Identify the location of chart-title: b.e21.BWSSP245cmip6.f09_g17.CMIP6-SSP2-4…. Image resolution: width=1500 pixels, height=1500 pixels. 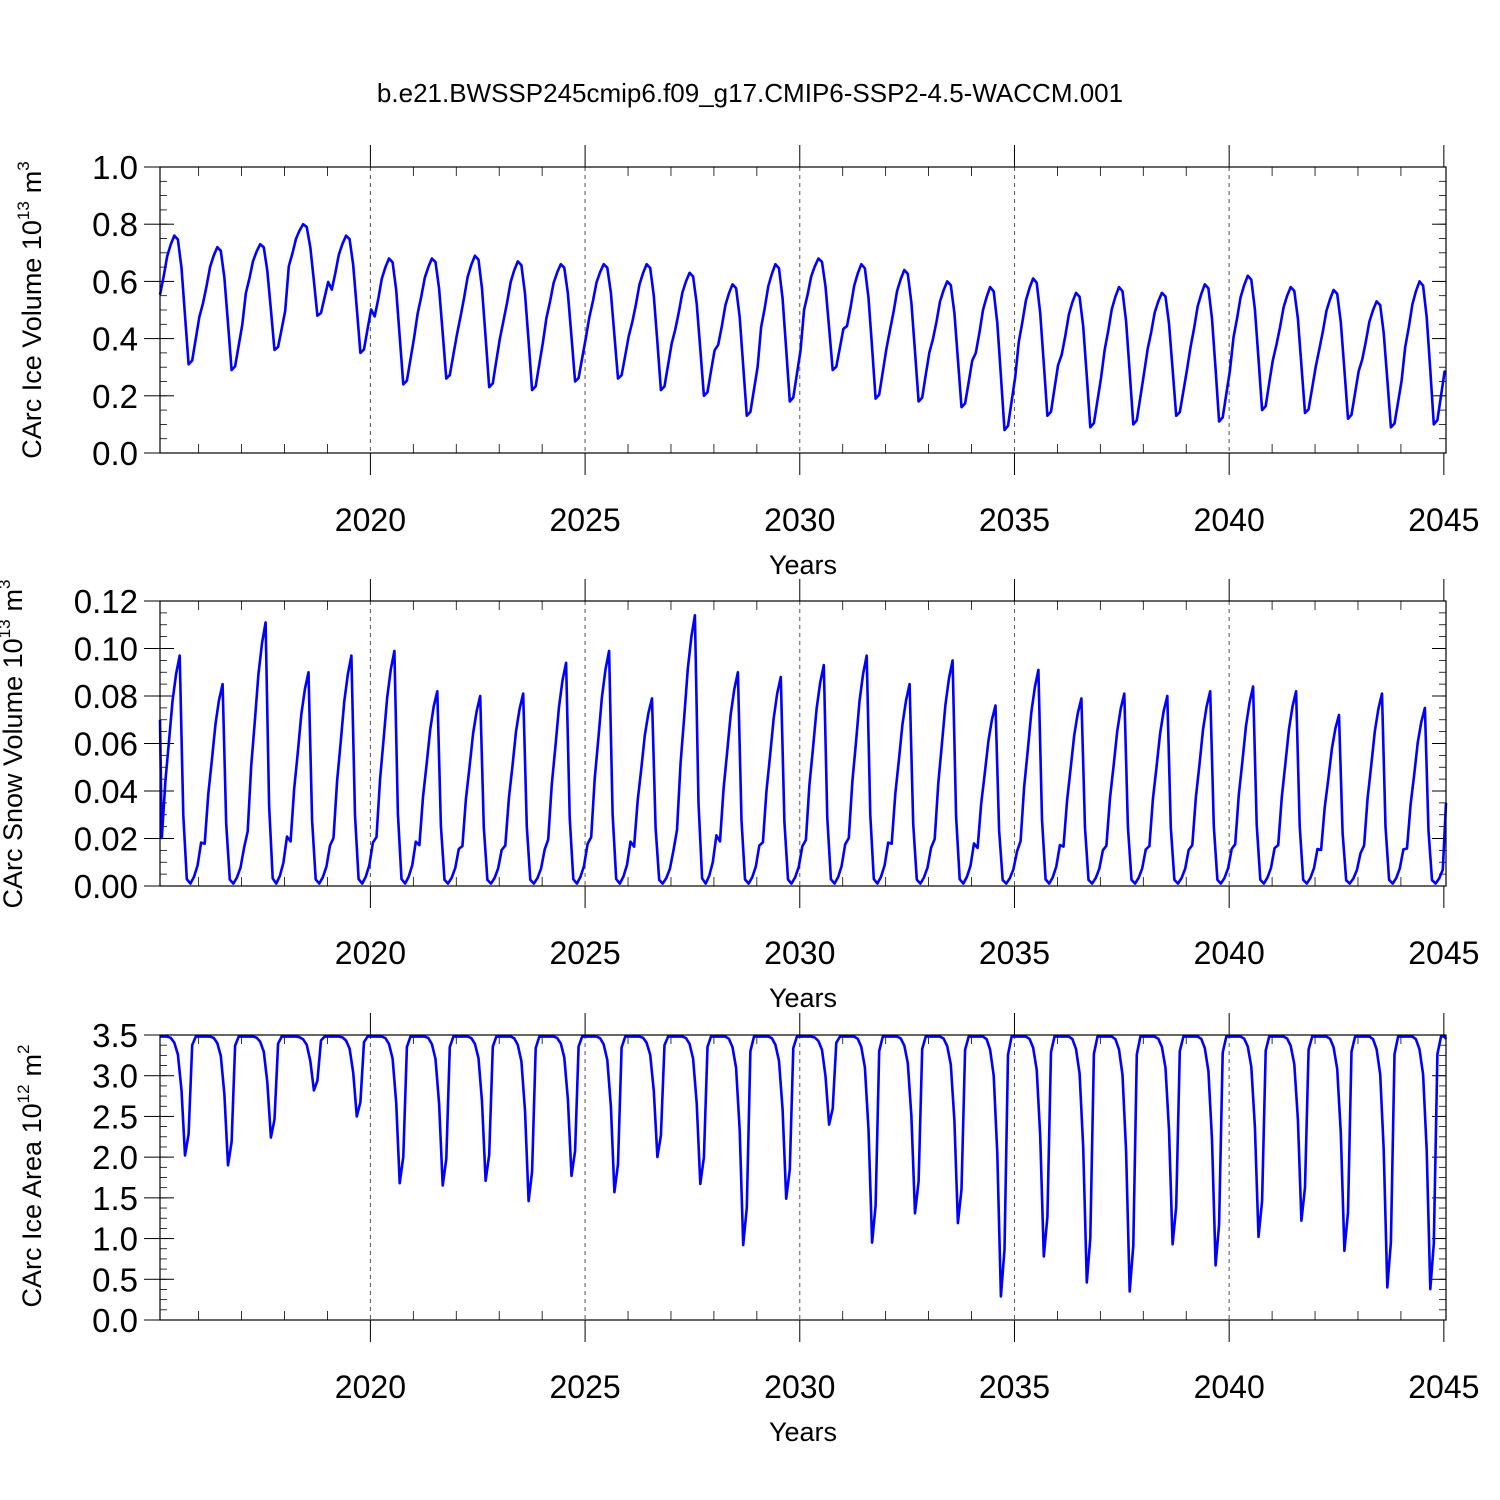
(750, 93).